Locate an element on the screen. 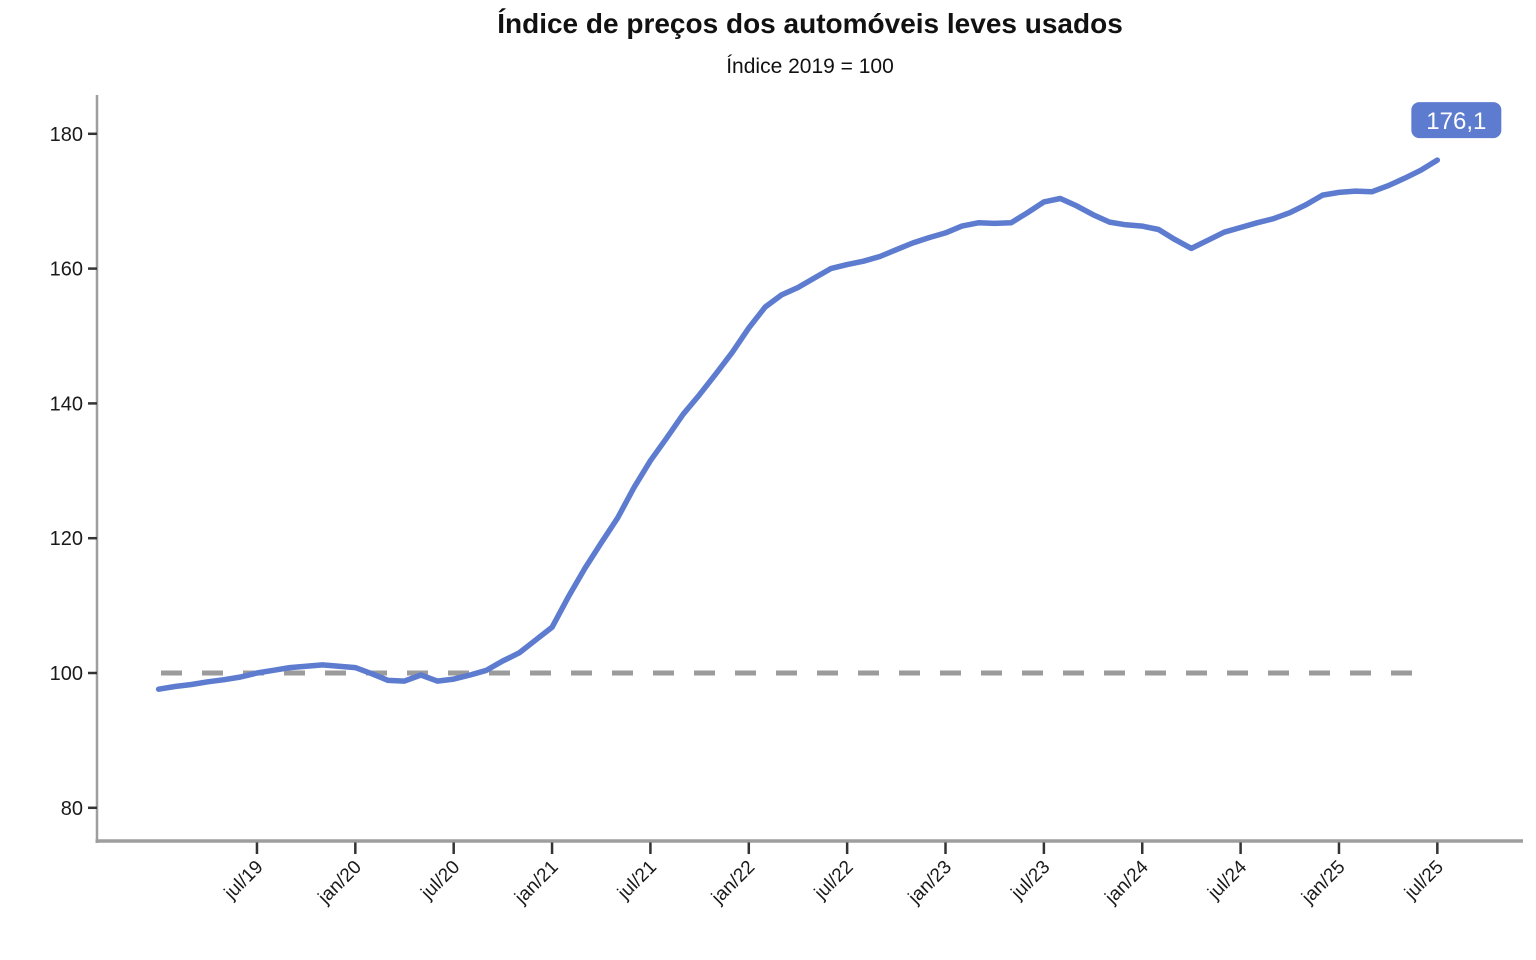 The height and width of the screenshot is (960, 1536). y-tick-label: 120 is located at coordinates (66, 539).